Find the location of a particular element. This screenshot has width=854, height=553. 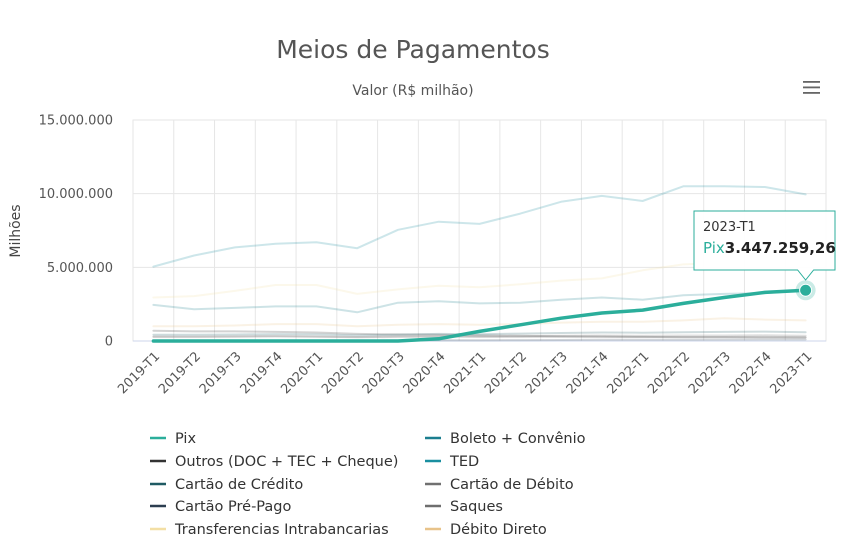

y-tick-label: 15.000.000 is located at coordinates (76, 121).